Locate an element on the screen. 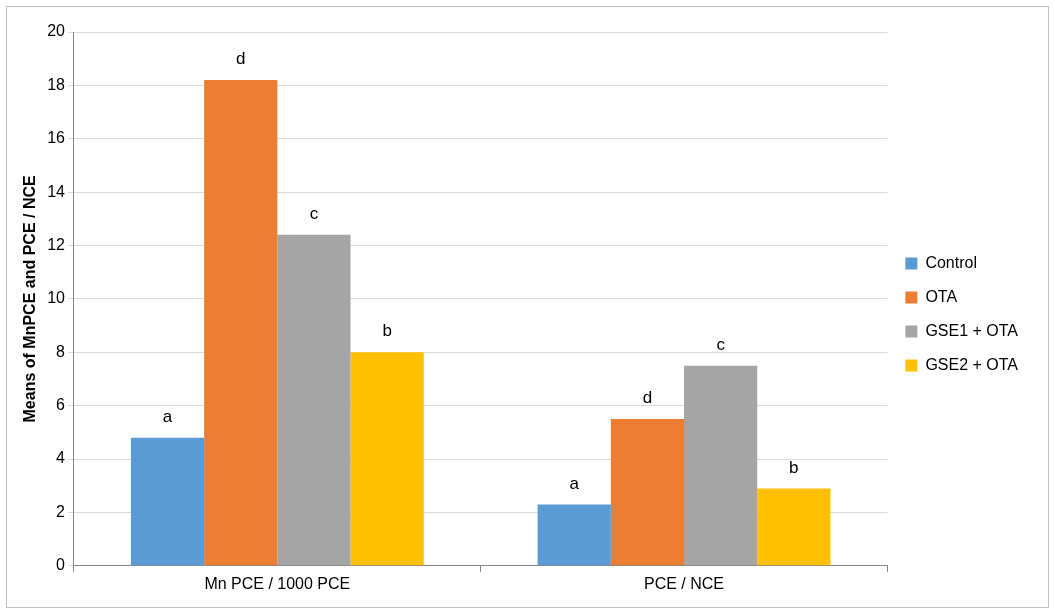 The height and width of the screenshot is (614, 1055). y-tick-label: 18 is located at coordinates (56, 84).